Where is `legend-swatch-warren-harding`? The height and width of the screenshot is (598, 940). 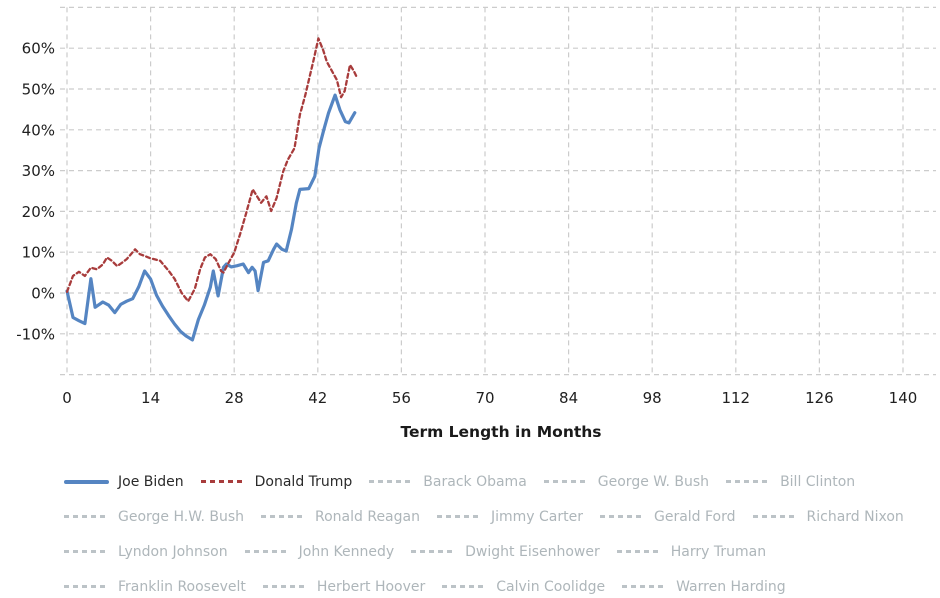
legend-swatch-warren-harding is located at coordinates (645, 586).